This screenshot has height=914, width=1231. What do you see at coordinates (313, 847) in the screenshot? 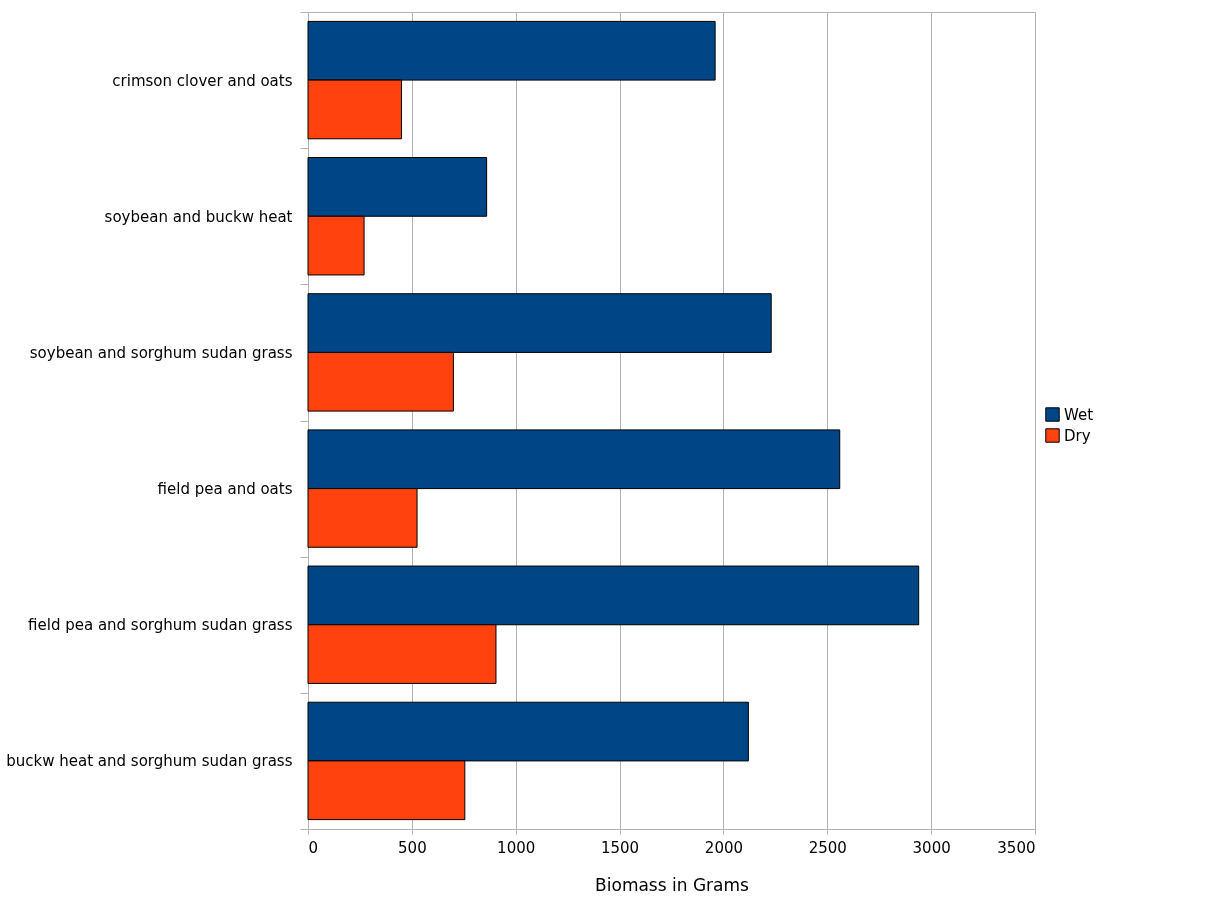
I see `x-tick-label: 0` at bounding box center [313, 847].